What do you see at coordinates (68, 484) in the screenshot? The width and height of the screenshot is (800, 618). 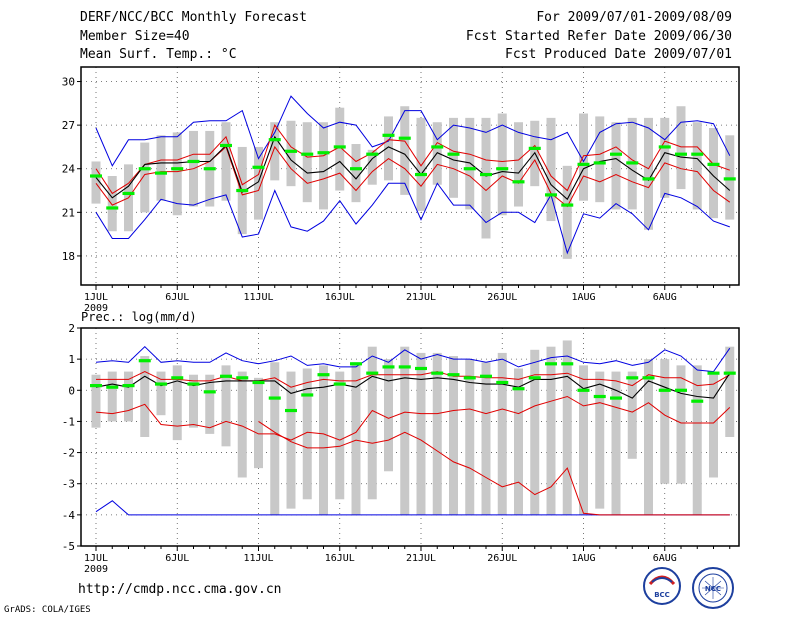 I see `y-tick-label: -3` at bounding box center [68, 484].